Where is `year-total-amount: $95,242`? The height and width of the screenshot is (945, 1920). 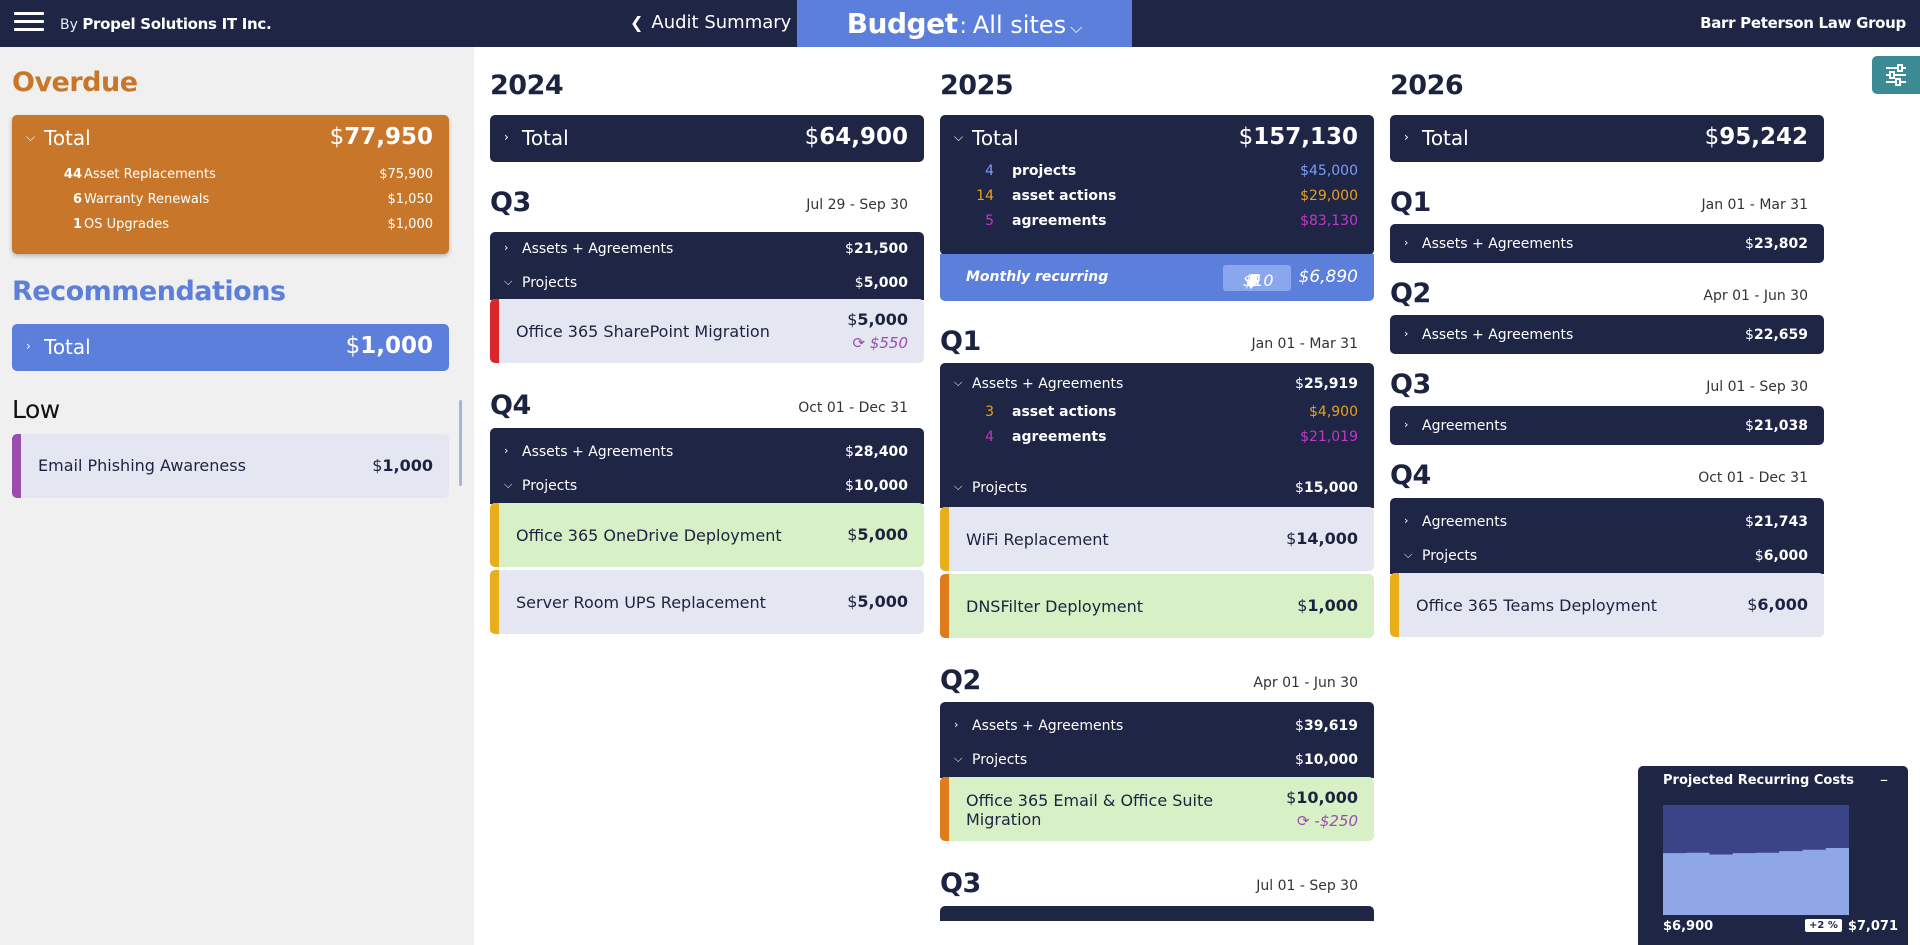
year-total-amount: $95,242 is located at coordinates (1756, 137).